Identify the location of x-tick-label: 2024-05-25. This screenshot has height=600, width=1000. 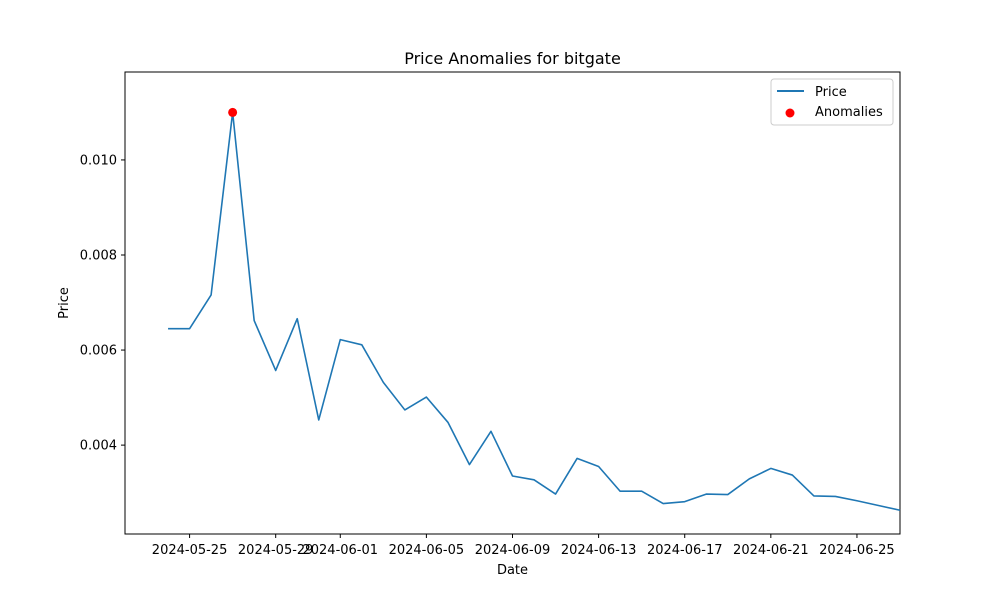
(190, 550).